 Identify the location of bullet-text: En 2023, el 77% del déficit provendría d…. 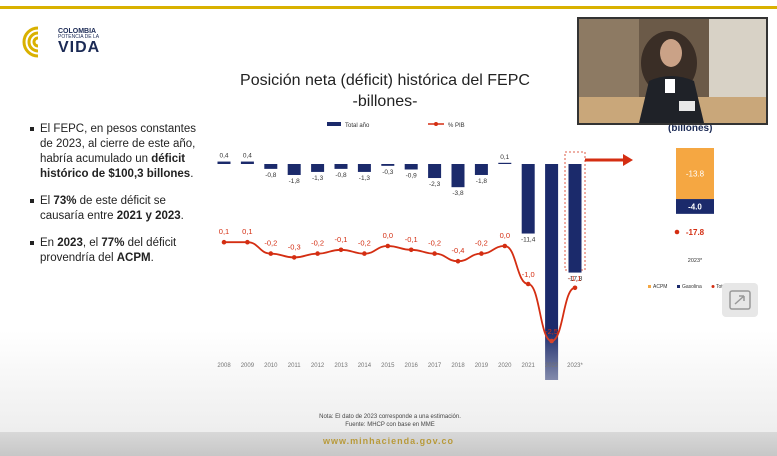
(120, 251).